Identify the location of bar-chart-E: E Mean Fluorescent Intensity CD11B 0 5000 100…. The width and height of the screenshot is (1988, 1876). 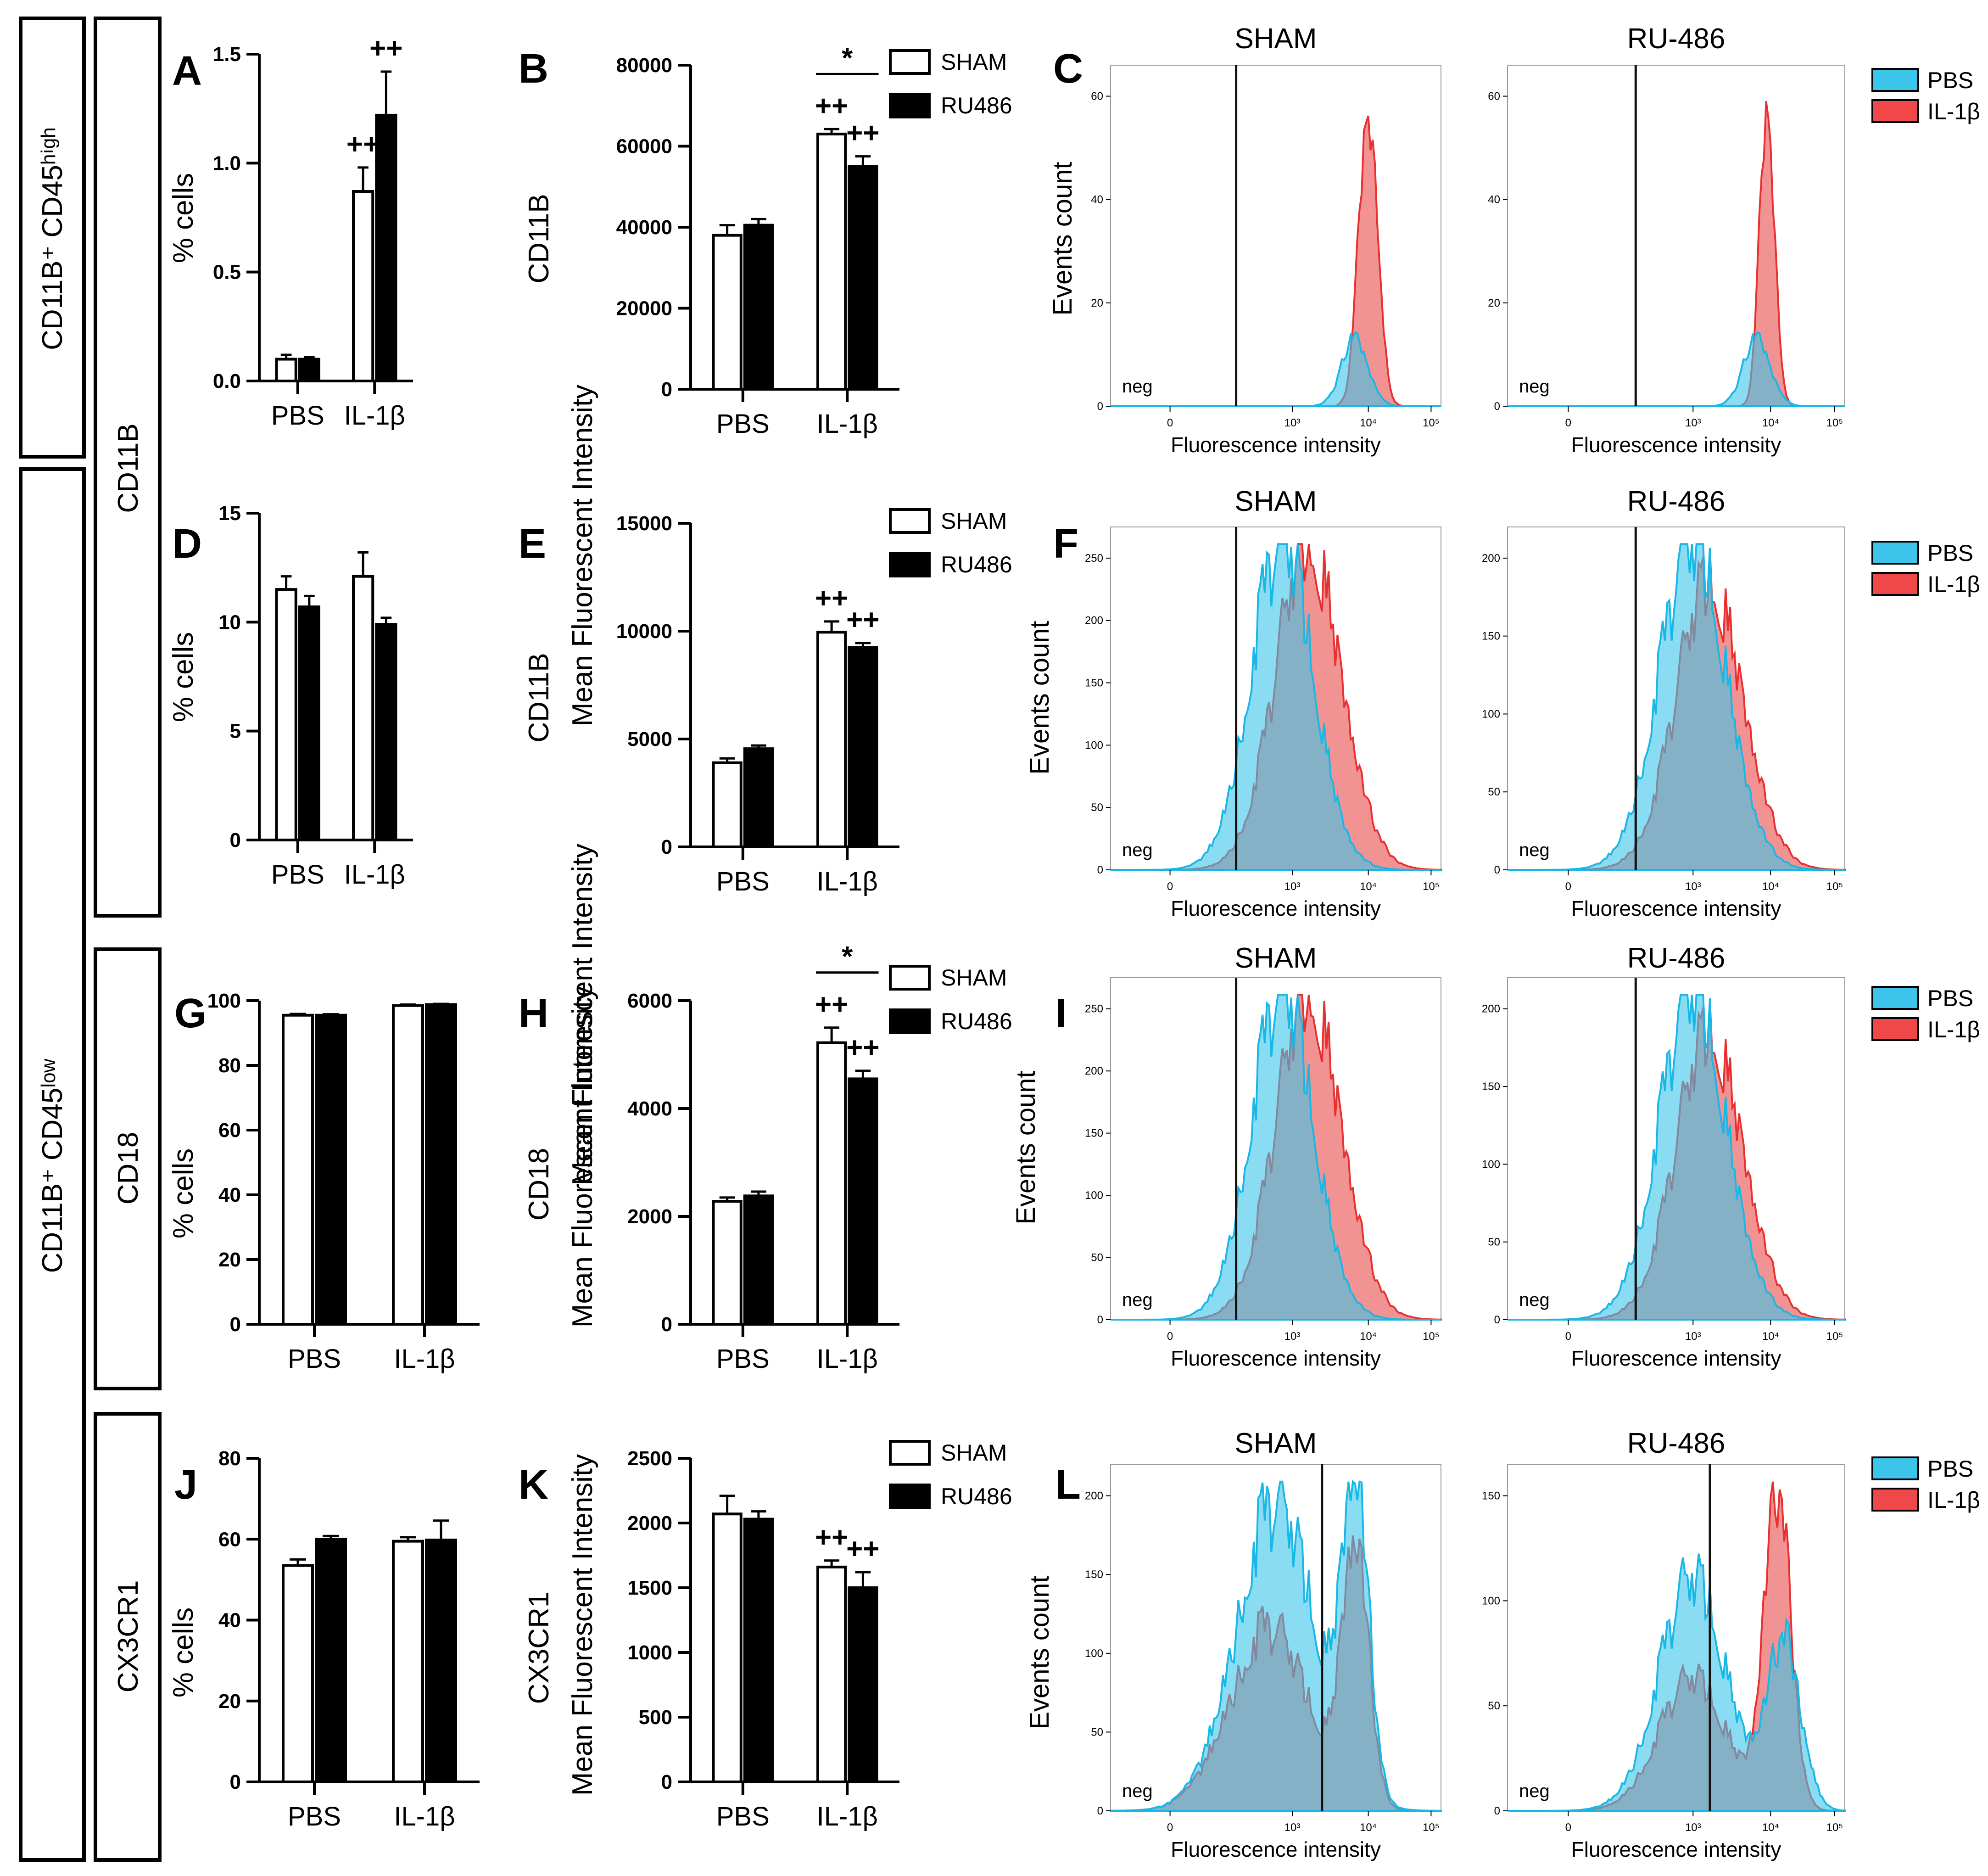
(765, 846).